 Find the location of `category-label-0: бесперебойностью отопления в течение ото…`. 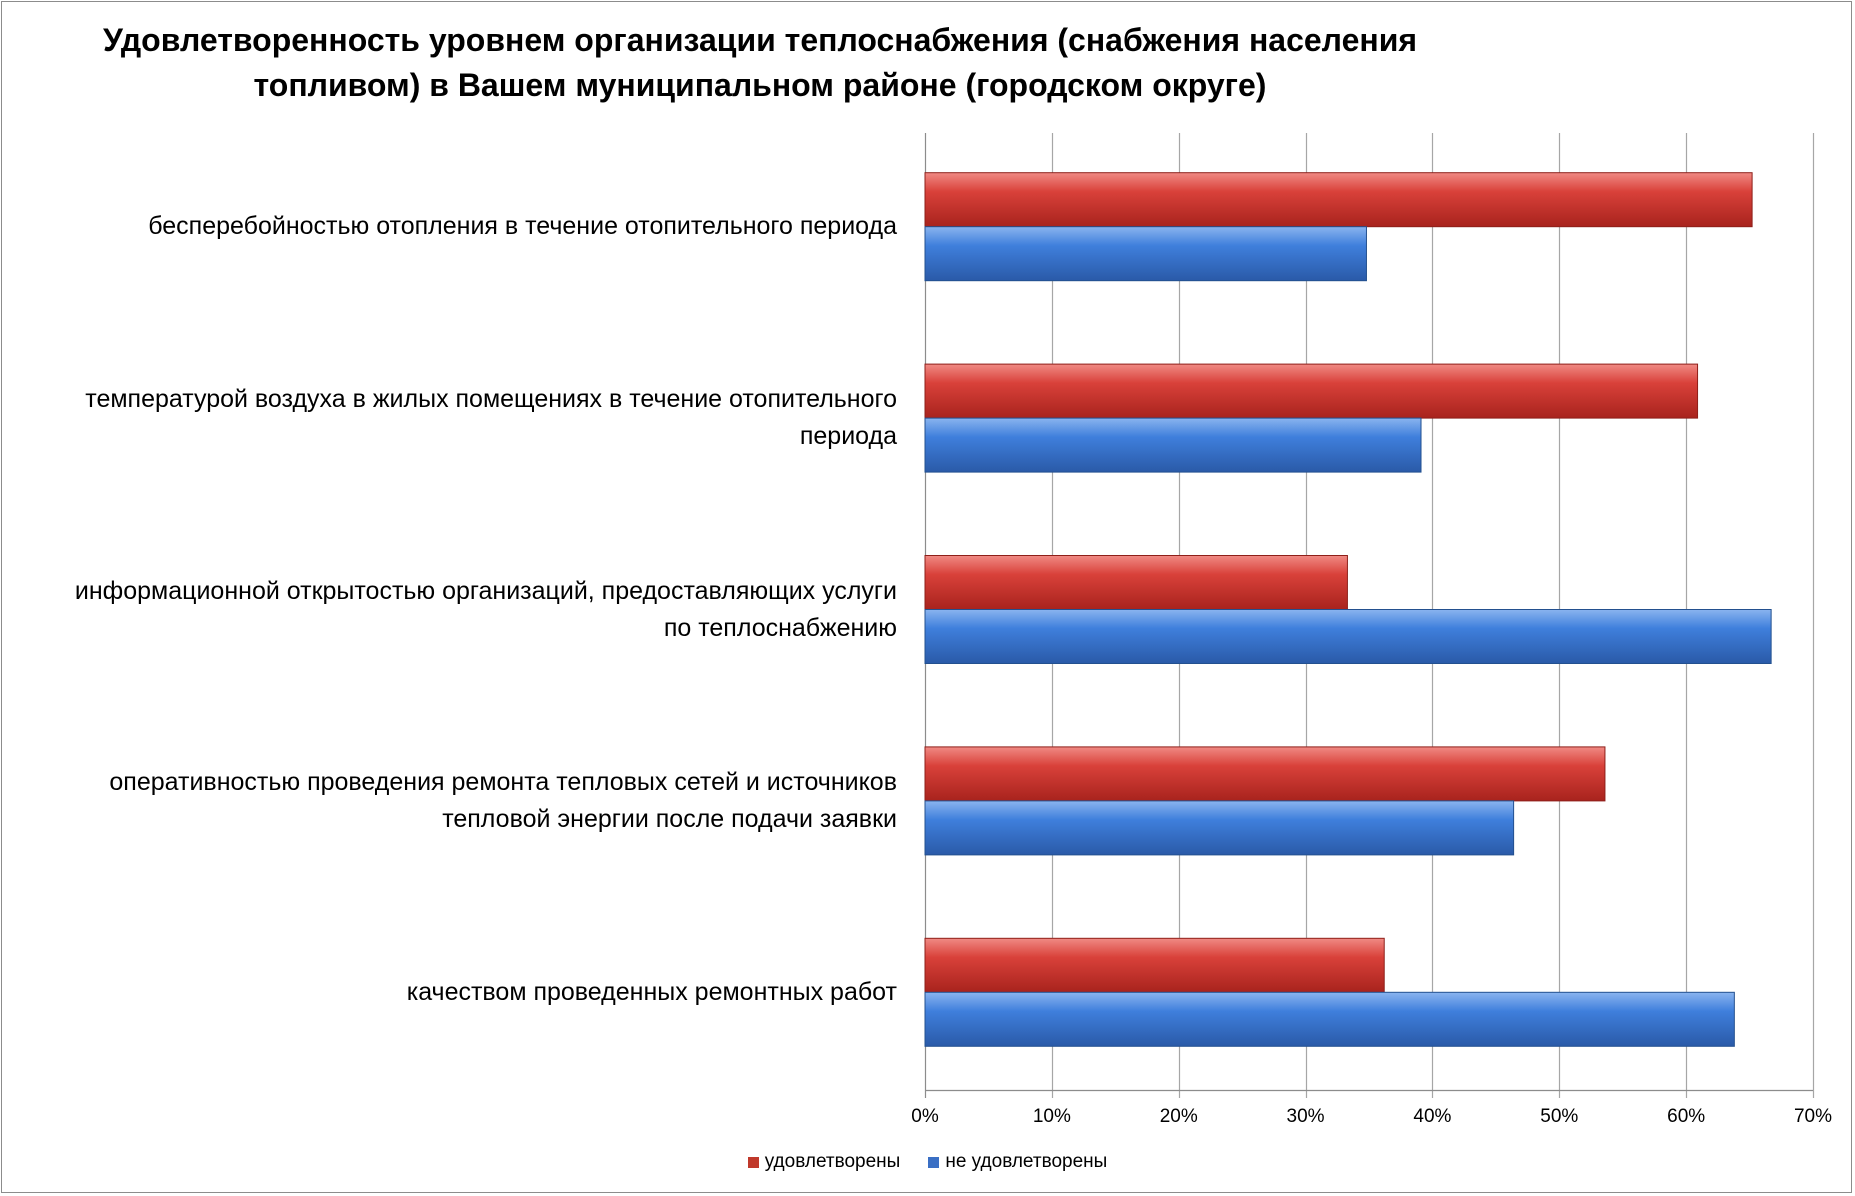

category-label-0: бесперебойностью отопления в течение ото… is located at coordinates (448, 226).